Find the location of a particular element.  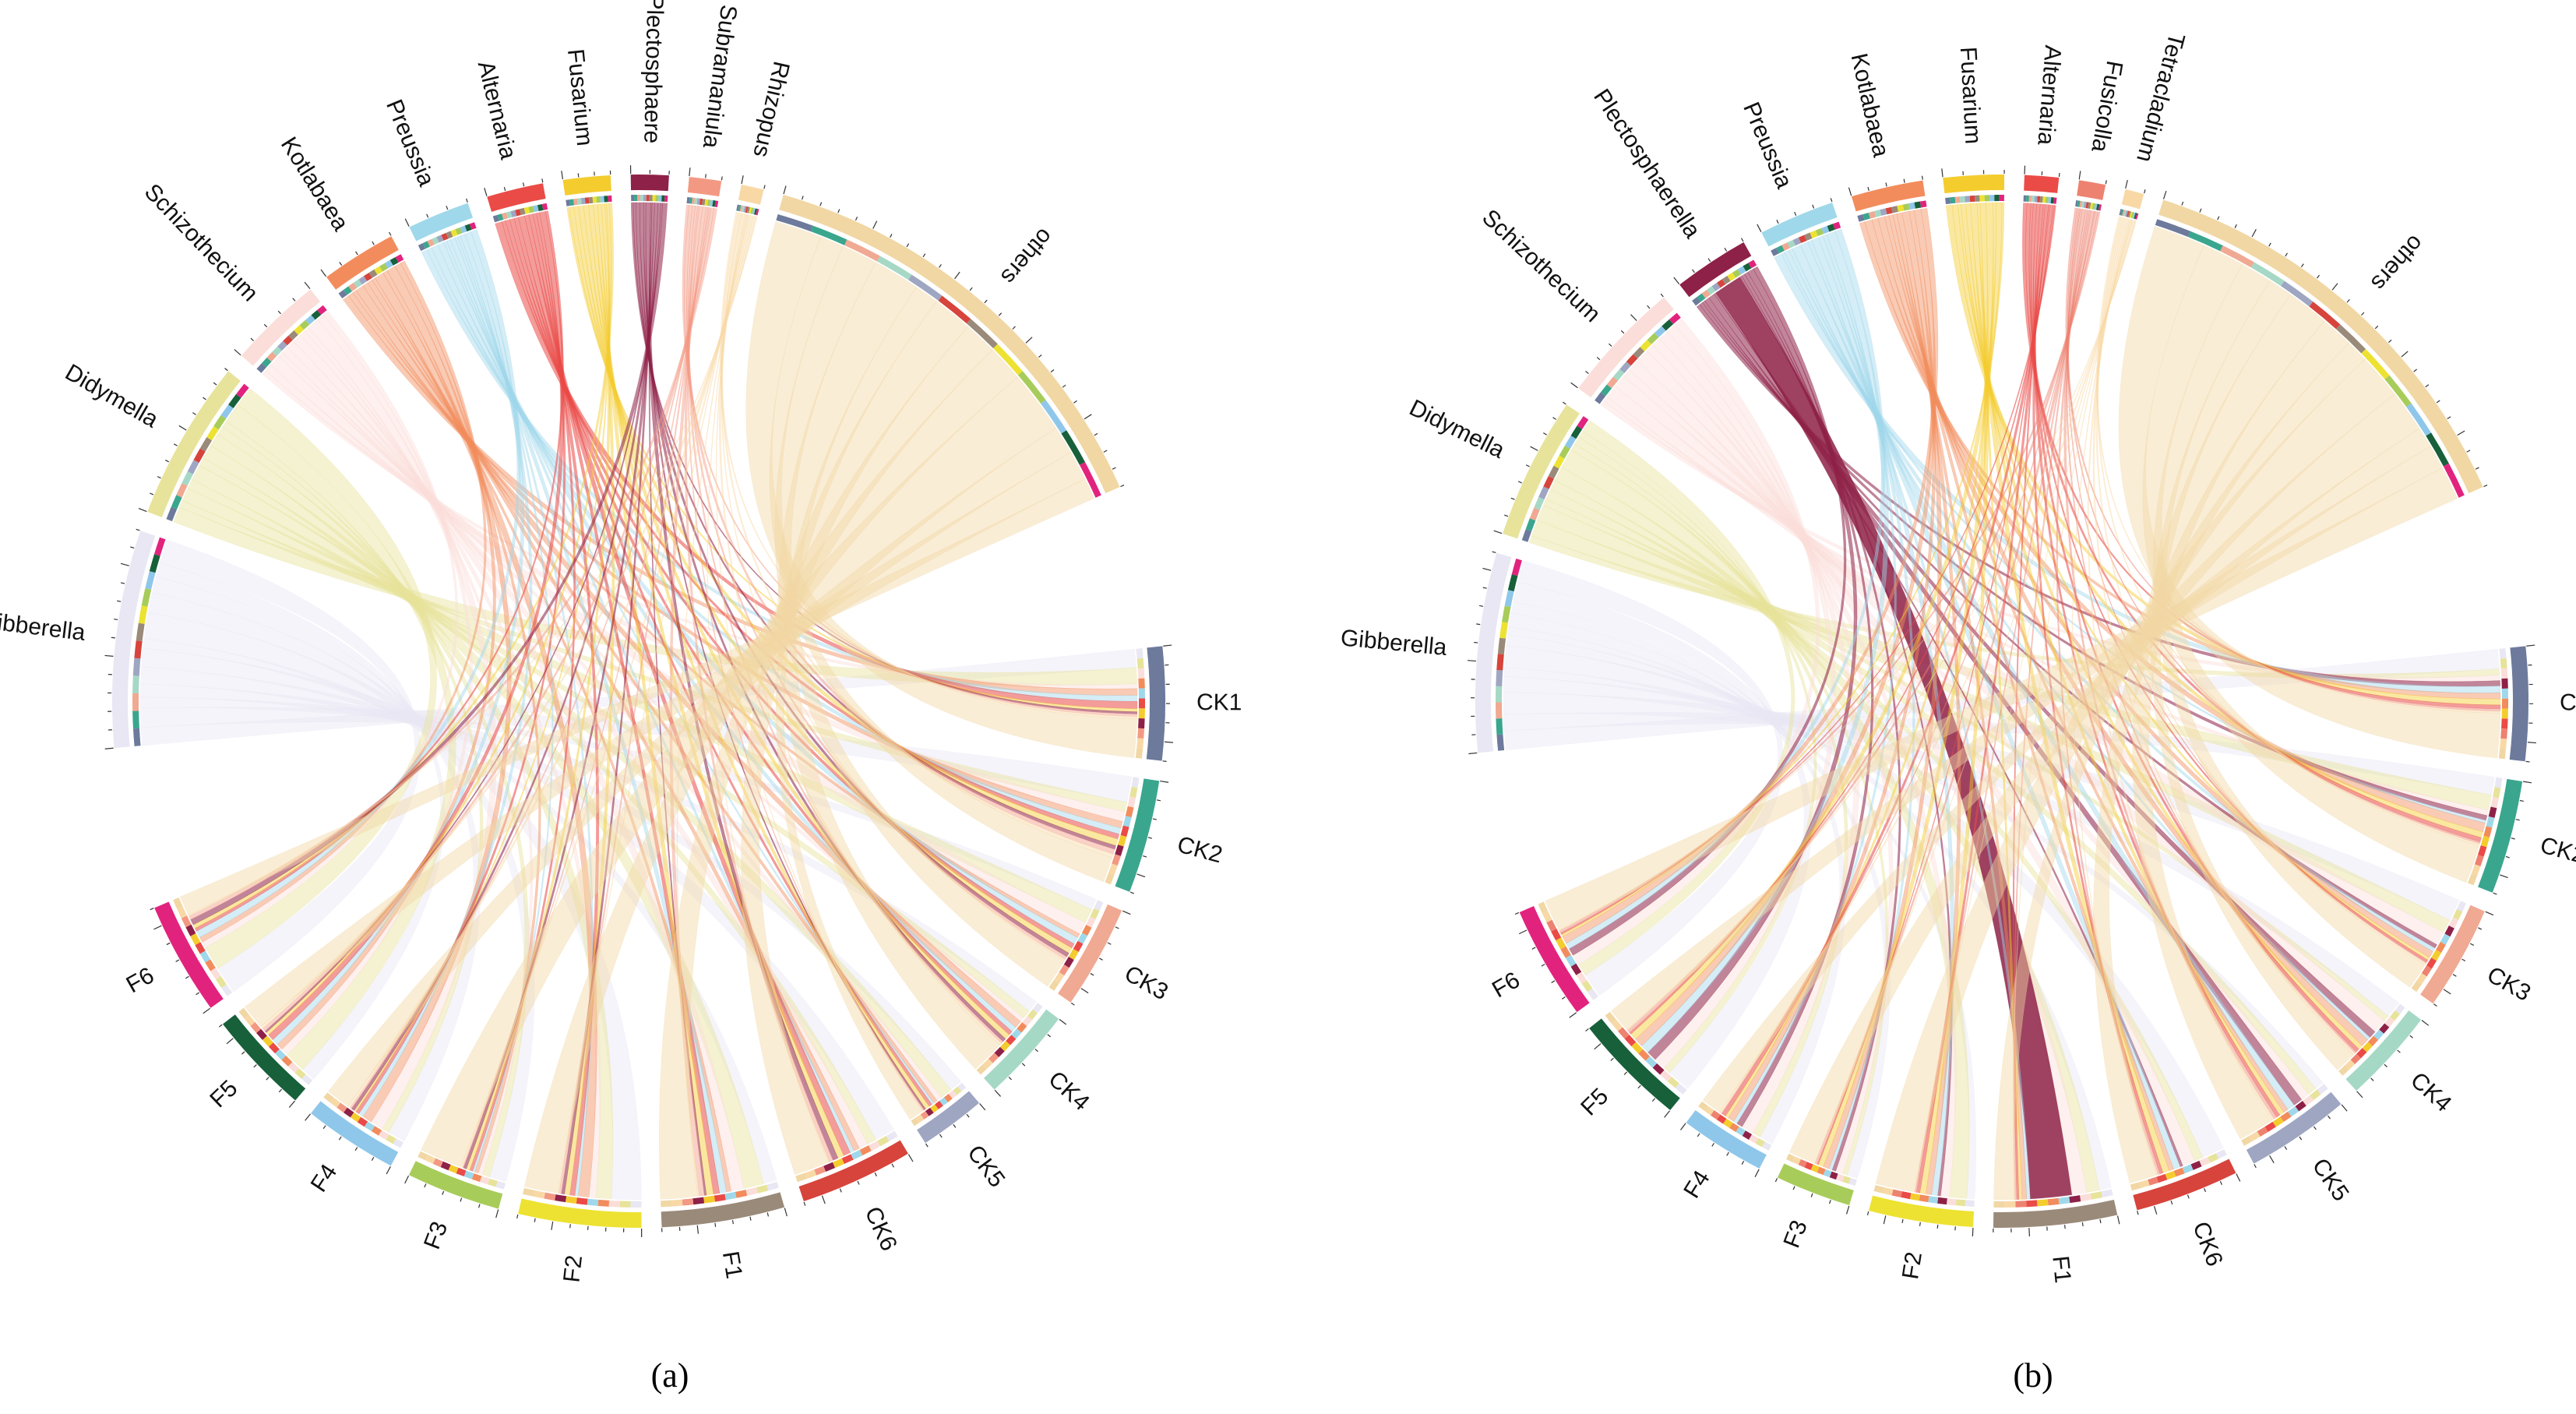

ribbon-others-f2 is located at coordinates (770, 771).